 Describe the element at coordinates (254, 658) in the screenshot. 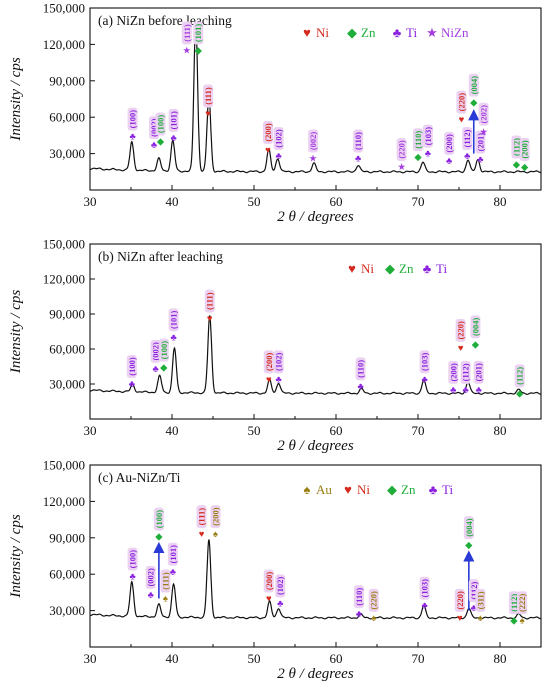

I see `x-tick-label: 50` at that location.